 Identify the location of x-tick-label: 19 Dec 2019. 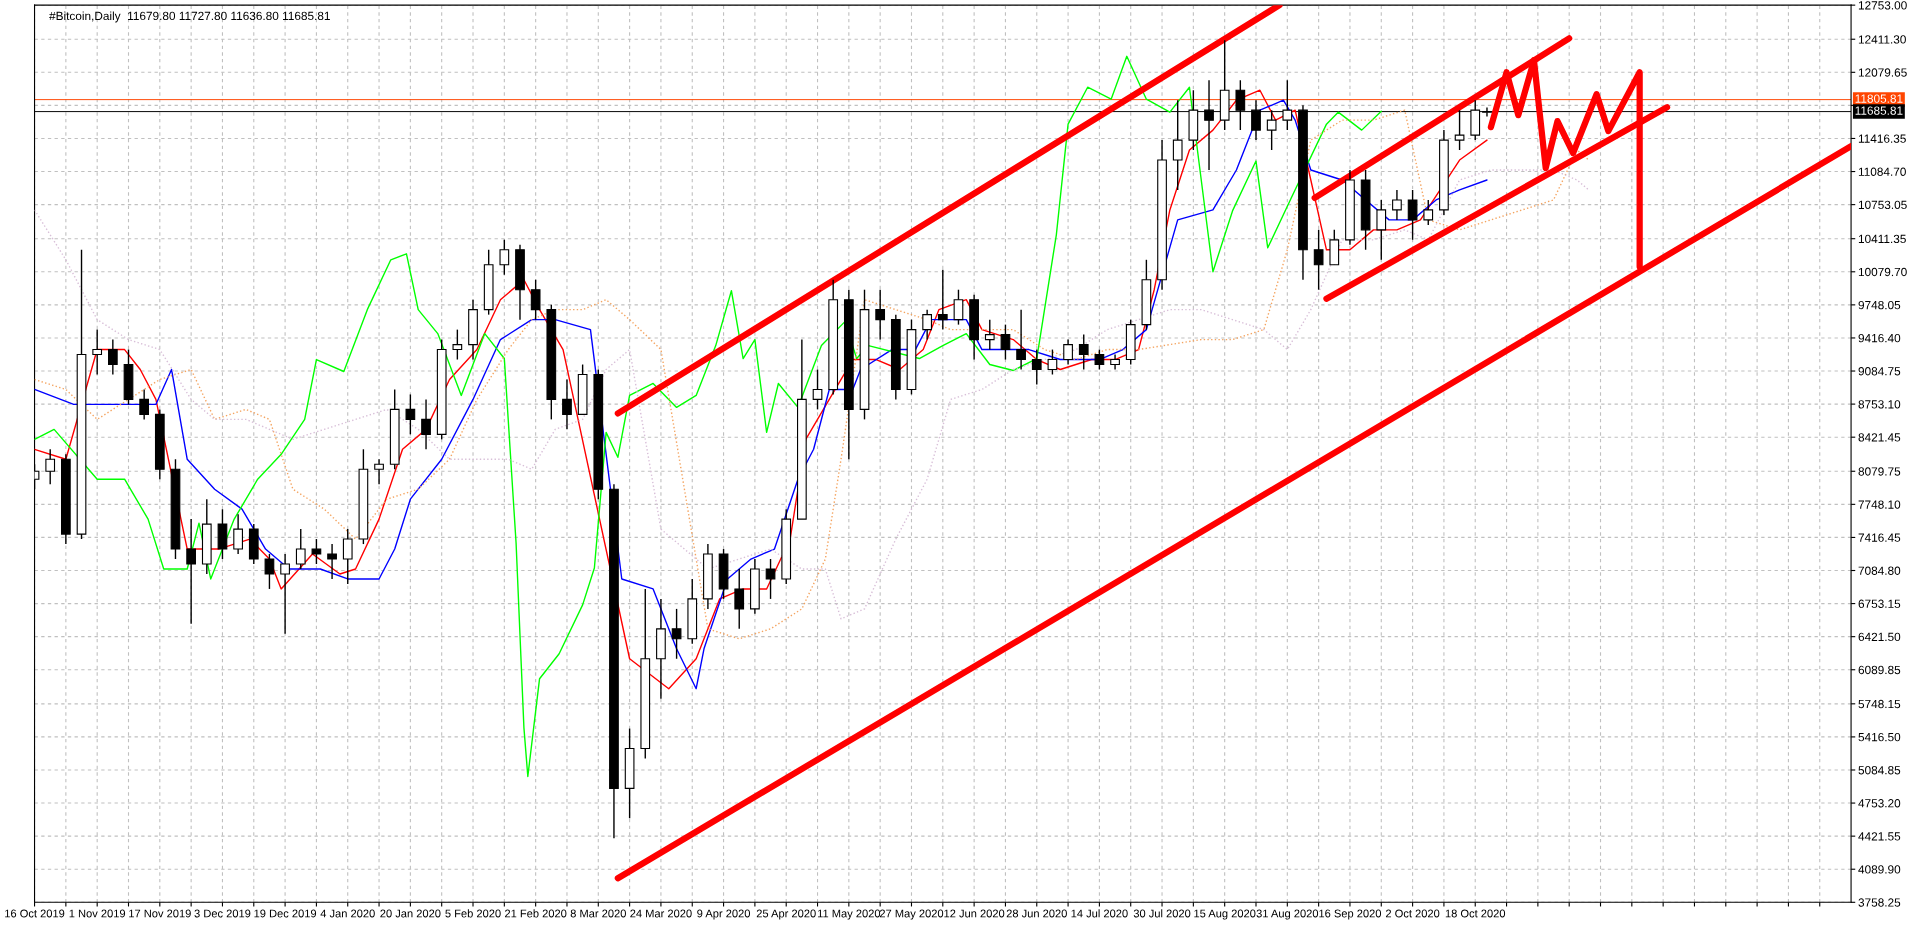
(285, 913).